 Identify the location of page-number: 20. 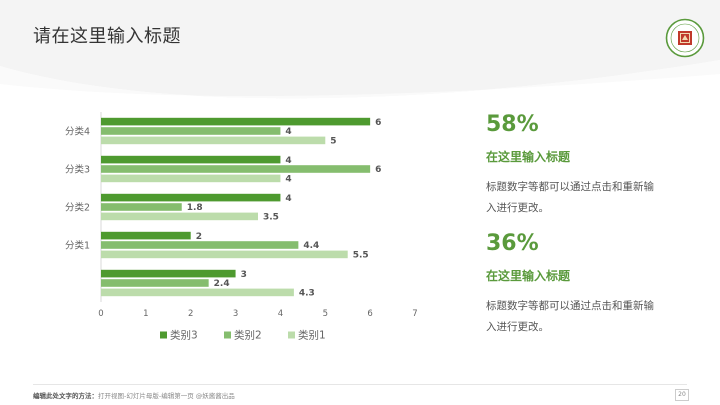
(682, 395).